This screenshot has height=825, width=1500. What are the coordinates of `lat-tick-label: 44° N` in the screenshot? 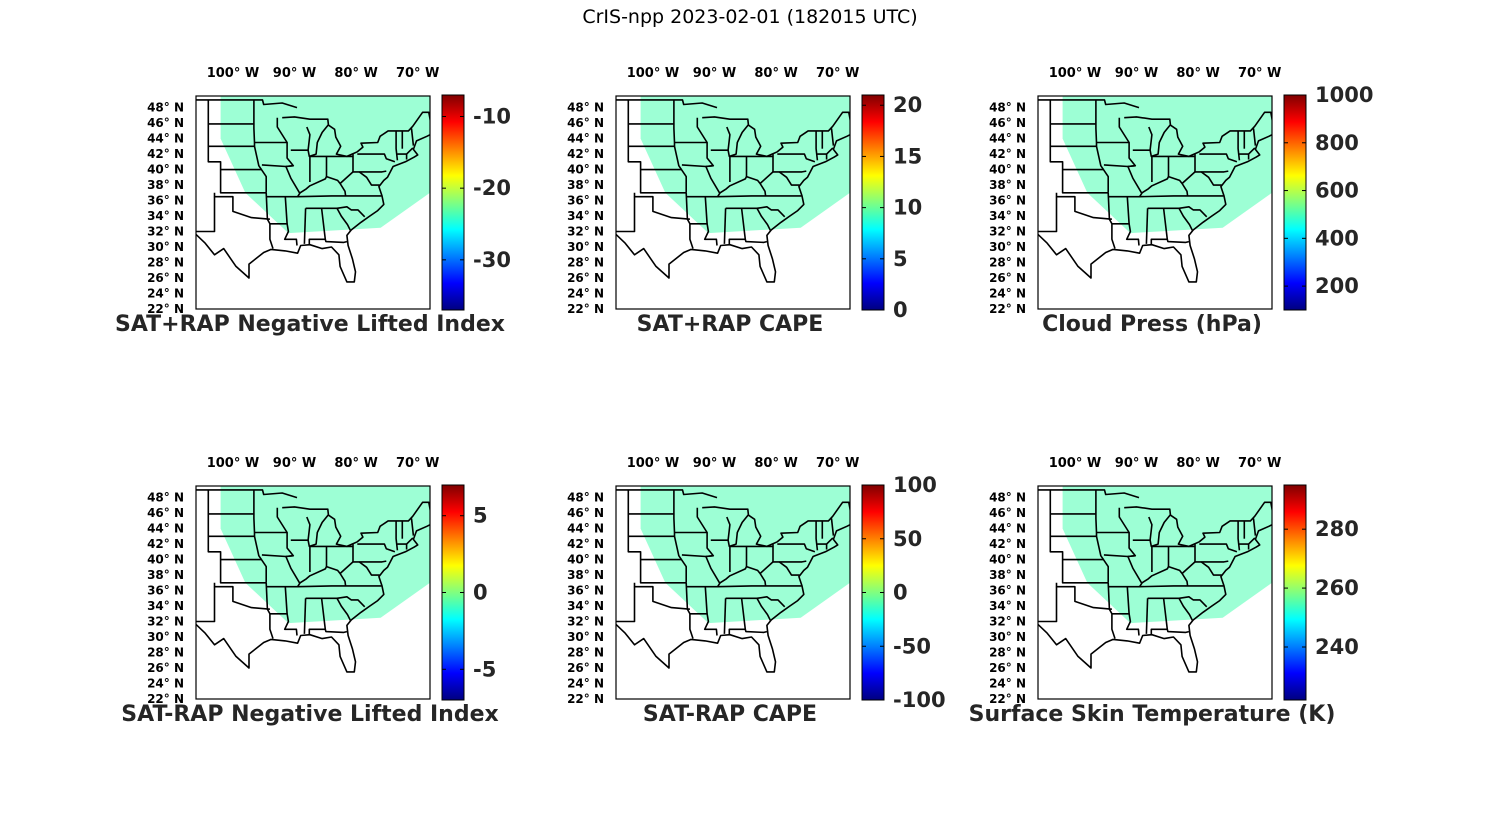 It's located at (1007, 139).